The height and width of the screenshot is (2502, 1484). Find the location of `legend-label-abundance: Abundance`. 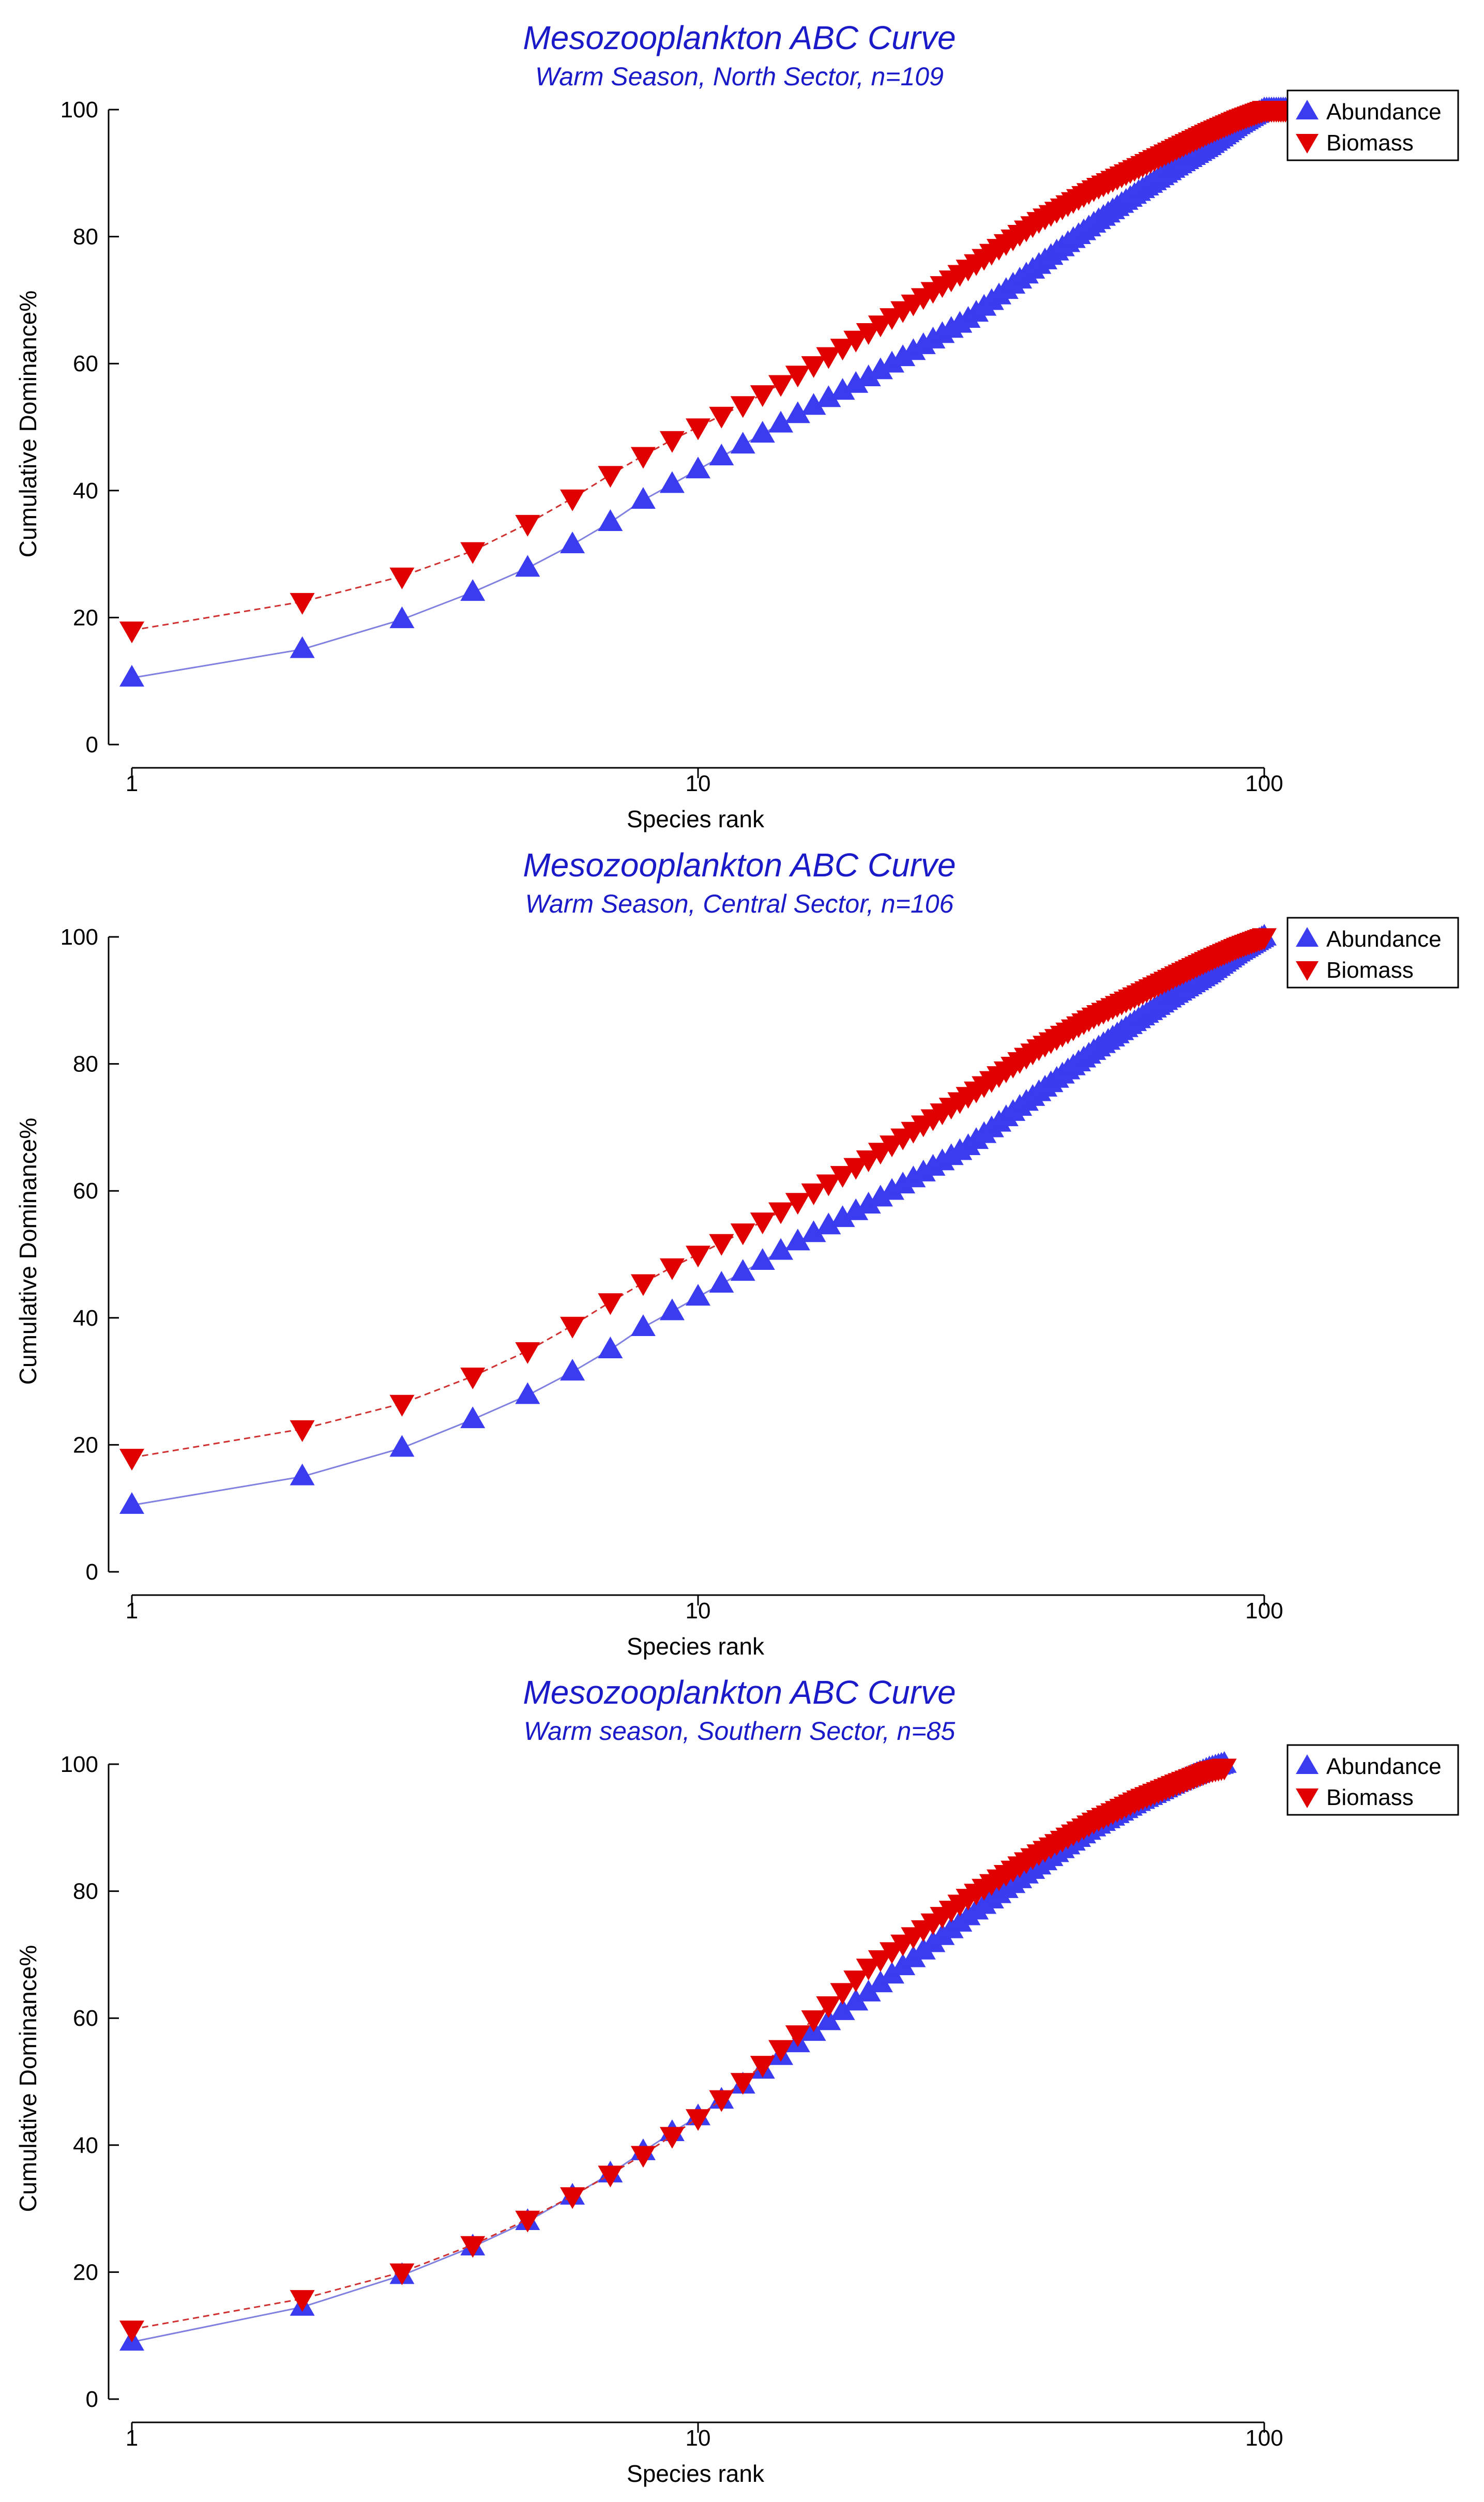

legend-label-abundance: Abundance is located at coordinates (1384, 1766).